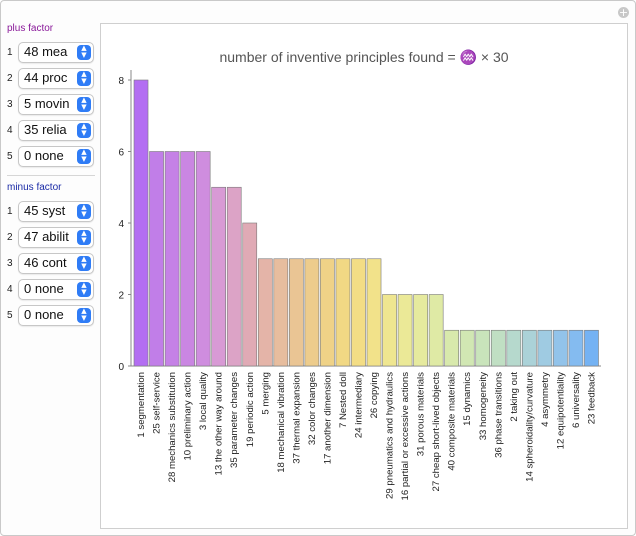 This screenshot has height=536, width=636. I want to click on x-tick-label: 40 composite materials, so click(452, 421).